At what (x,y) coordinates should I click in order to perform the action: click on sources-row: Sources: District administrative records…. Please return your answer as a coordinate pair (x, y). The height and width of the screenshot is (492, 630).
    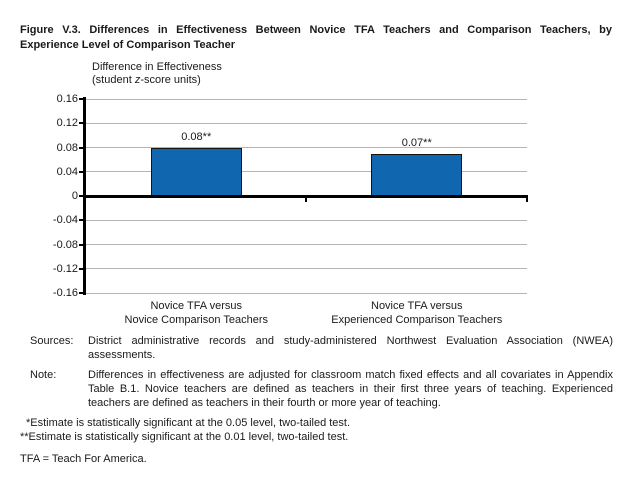
    Looking at the image, I should click on (321, 348).